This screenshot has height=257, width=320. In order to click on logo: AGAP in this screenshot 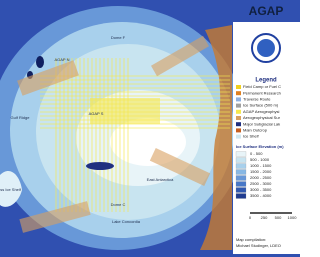, I will do `click(266, 11)`.